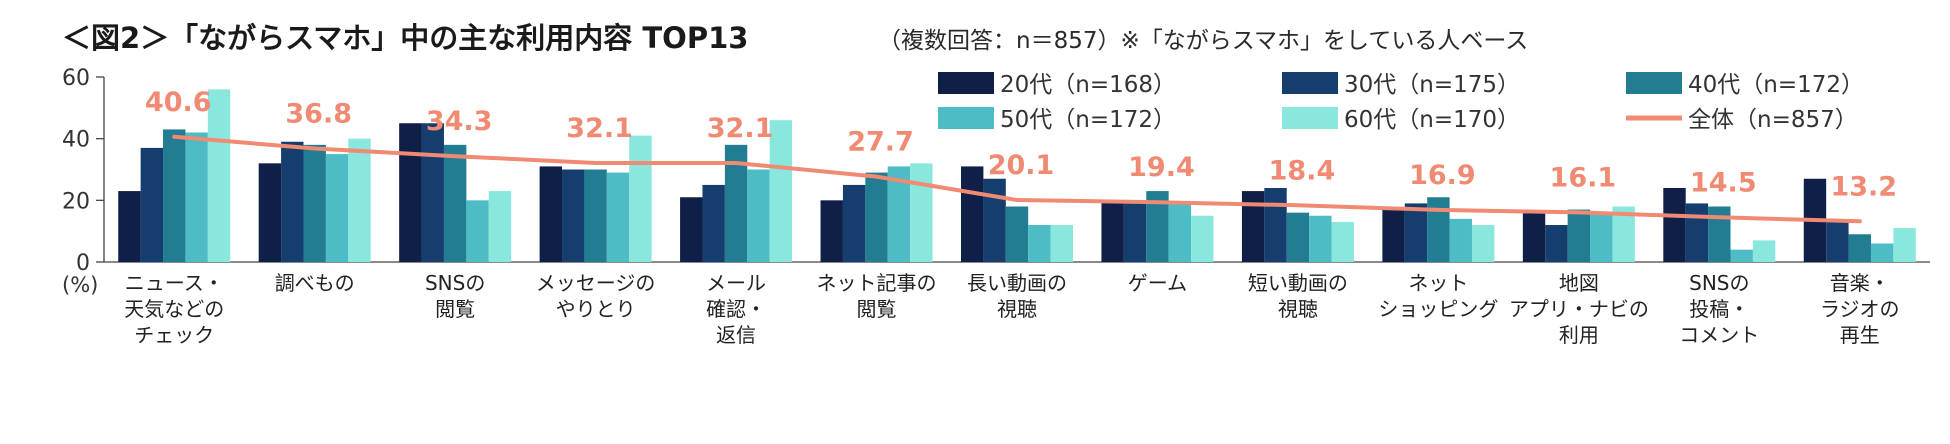 Image resolution: width=1950 pixels, height=444 pixels. Describe the element at coordinates (405, 38) in the screenshot. I see `chart-title: ＜図2＞「ながらスマホ」中の主な利用内容 TOP13` at that location.